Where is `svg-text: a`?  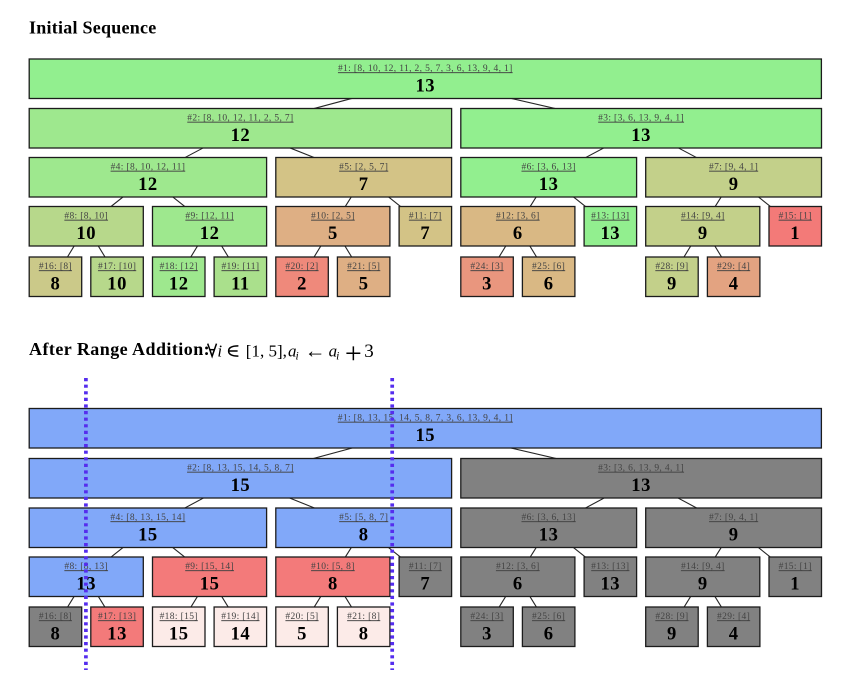 svg-text: a is located at coordinates (333, 350).